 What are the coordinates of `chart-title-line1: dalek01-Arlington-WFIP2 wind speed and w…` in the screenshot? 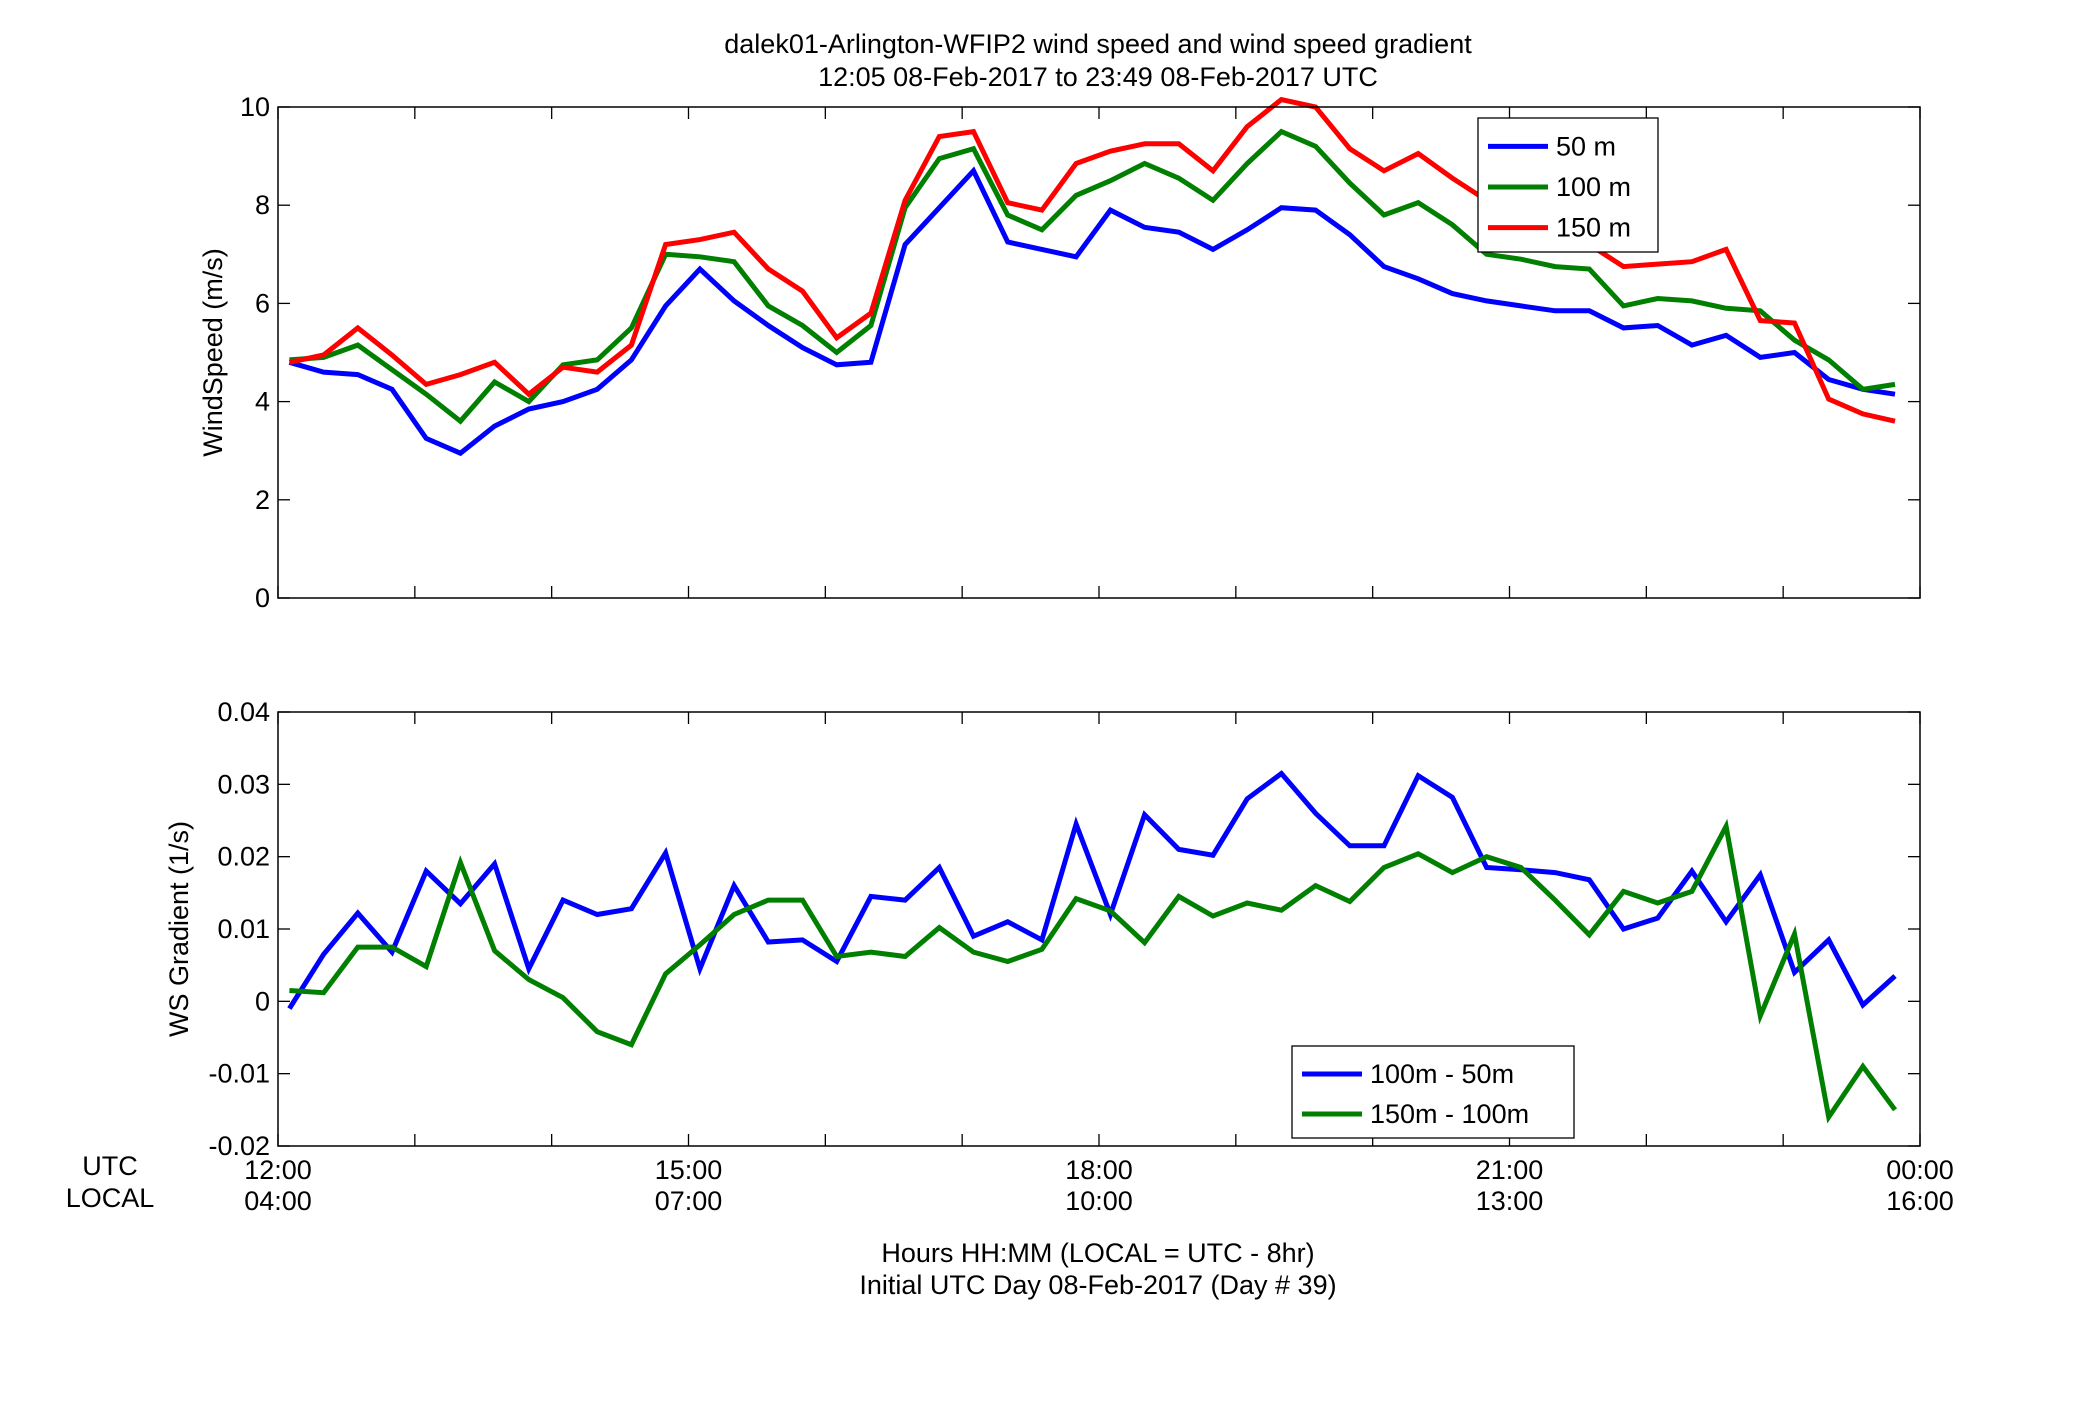 It's located at (1098, 44).